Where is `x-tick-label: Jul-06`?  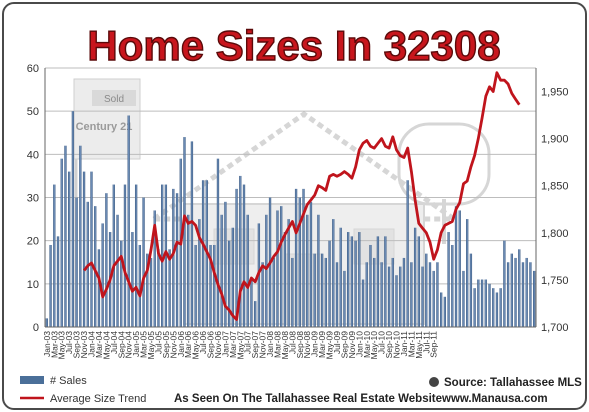 x-tick-label: Jul-06 is located at coordinates (203, 342).